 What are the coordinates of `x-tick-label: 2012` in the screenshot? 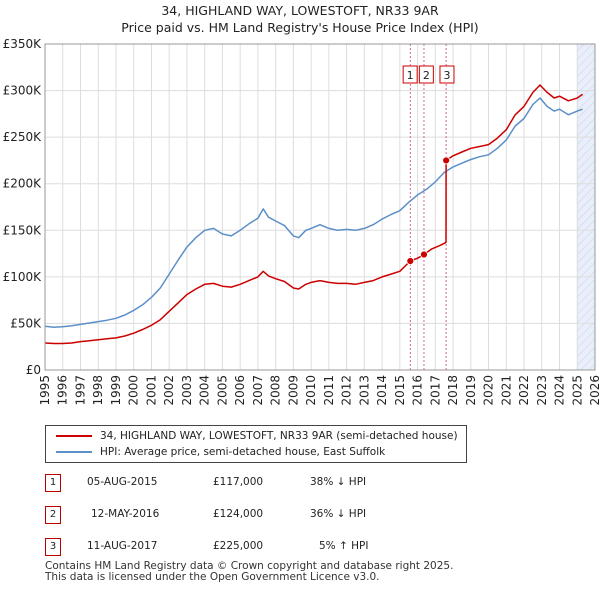 It's located at (347, 390).